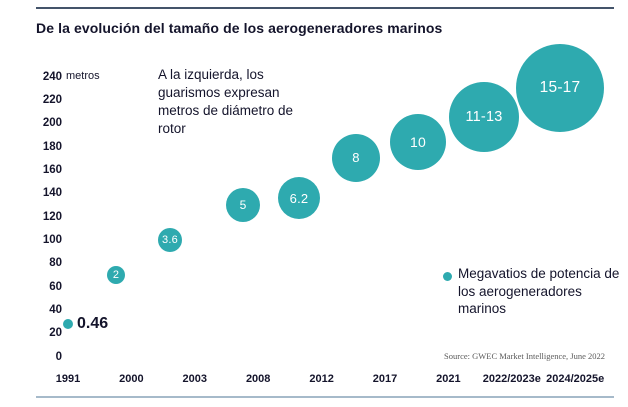  Describe the element at coordinates (448, 379) in the screenshot. I see `x-axis-tick: 2021` at that location.